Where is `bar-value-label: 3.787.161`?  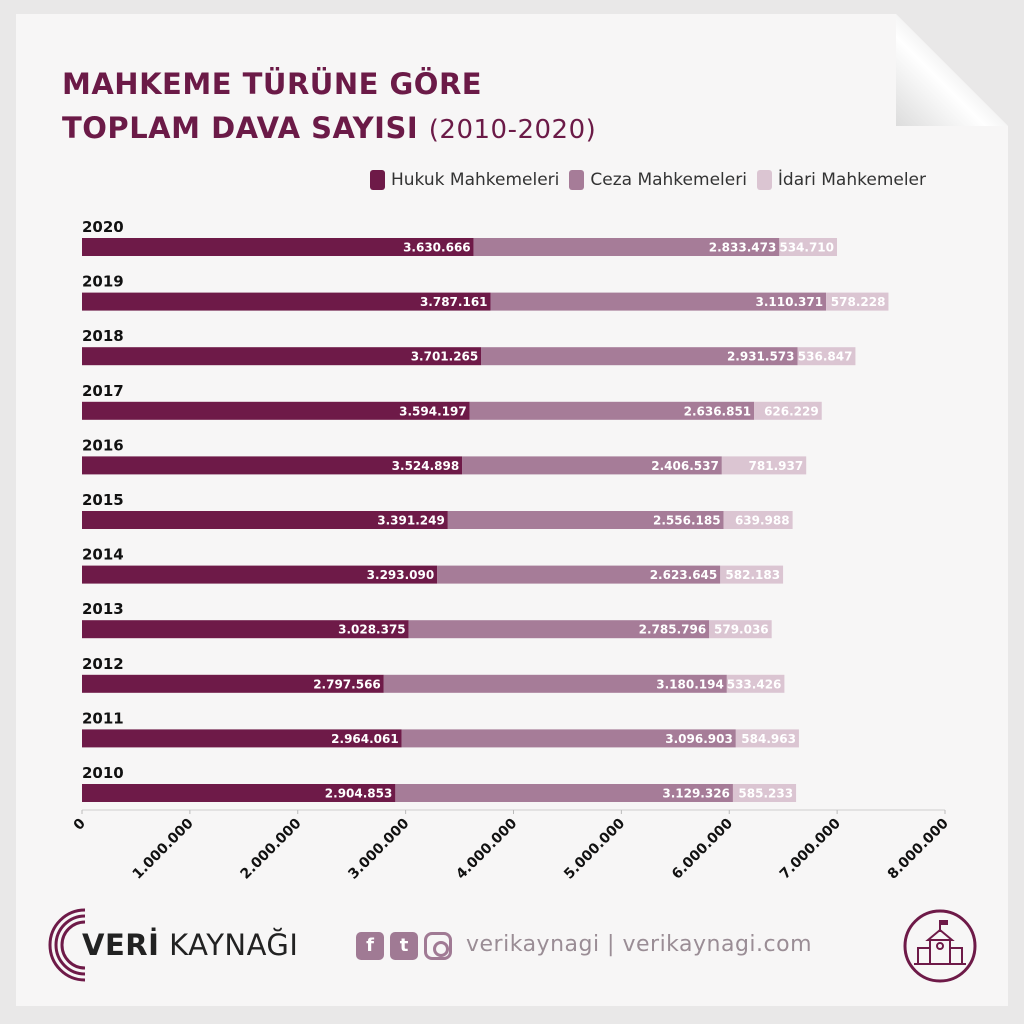
bar-value-label: 3.787.161 is located at coordinates (454, 302).